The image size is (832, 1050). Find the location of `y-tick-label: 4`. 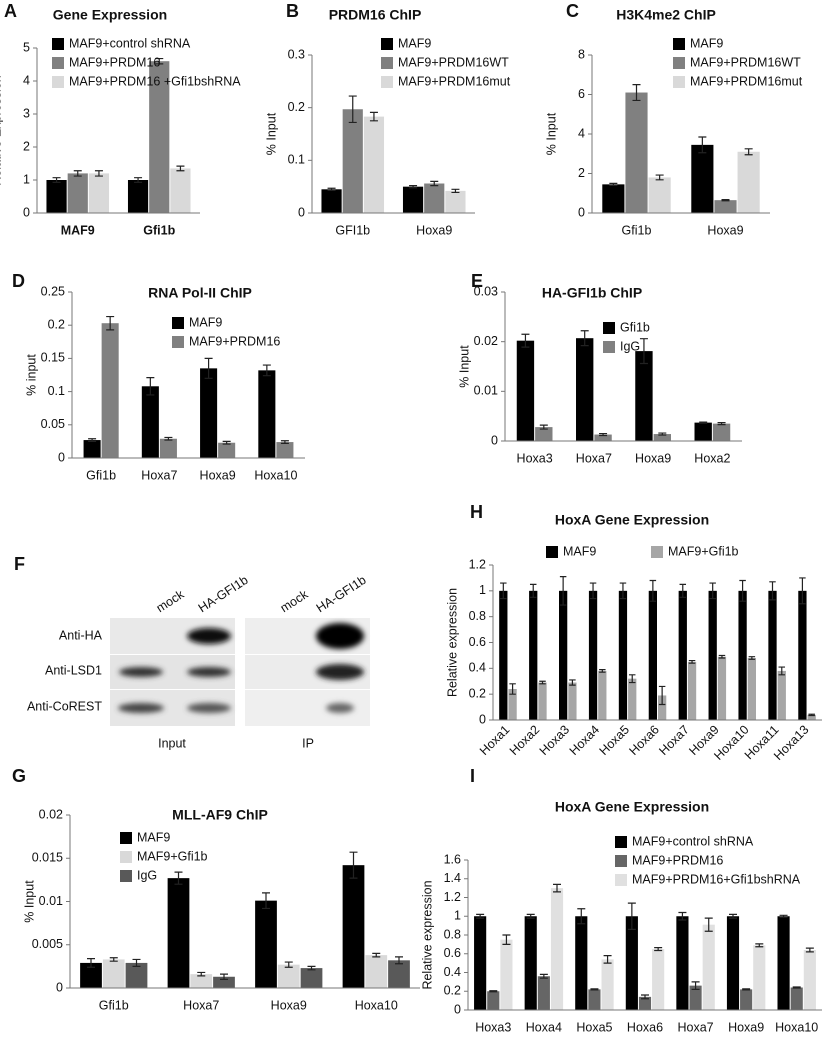

y-tick-label: 4 is located at coordinates (26, 80).